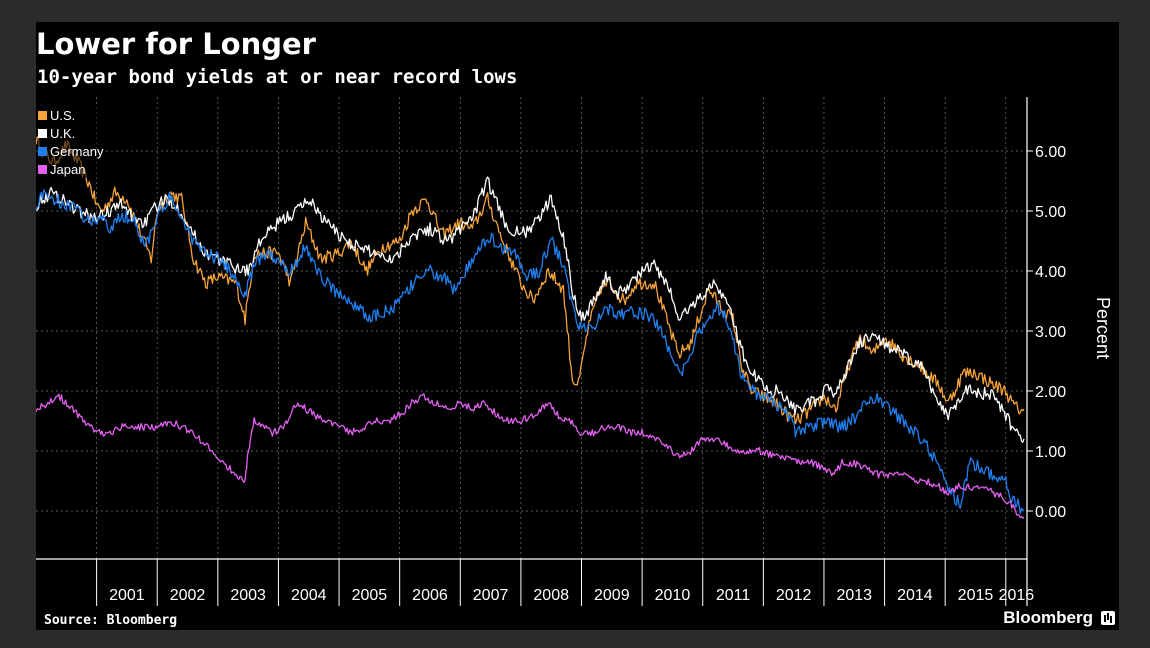  What do you see at coordinates (854, 595) in the screenshot?
I see `x-tick-label: 2013` at bounding box center [854, 595].